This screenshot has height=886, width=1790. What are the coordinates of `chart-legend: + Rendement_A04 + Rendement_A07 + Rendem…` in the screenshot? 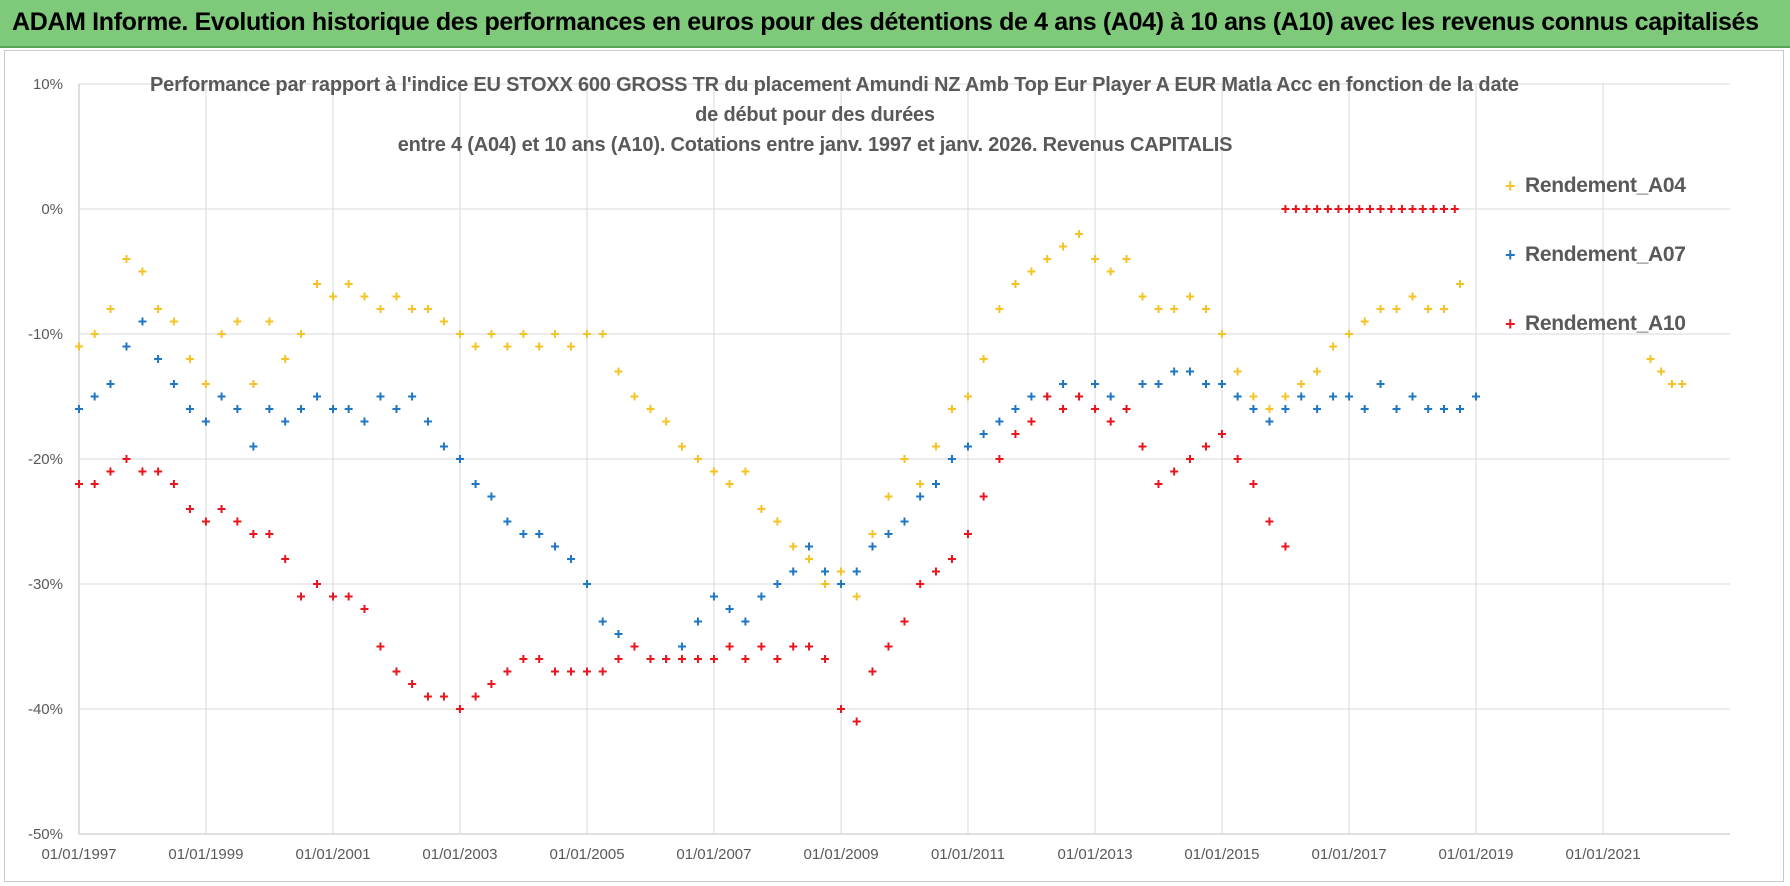 It's located at (1640, 273).